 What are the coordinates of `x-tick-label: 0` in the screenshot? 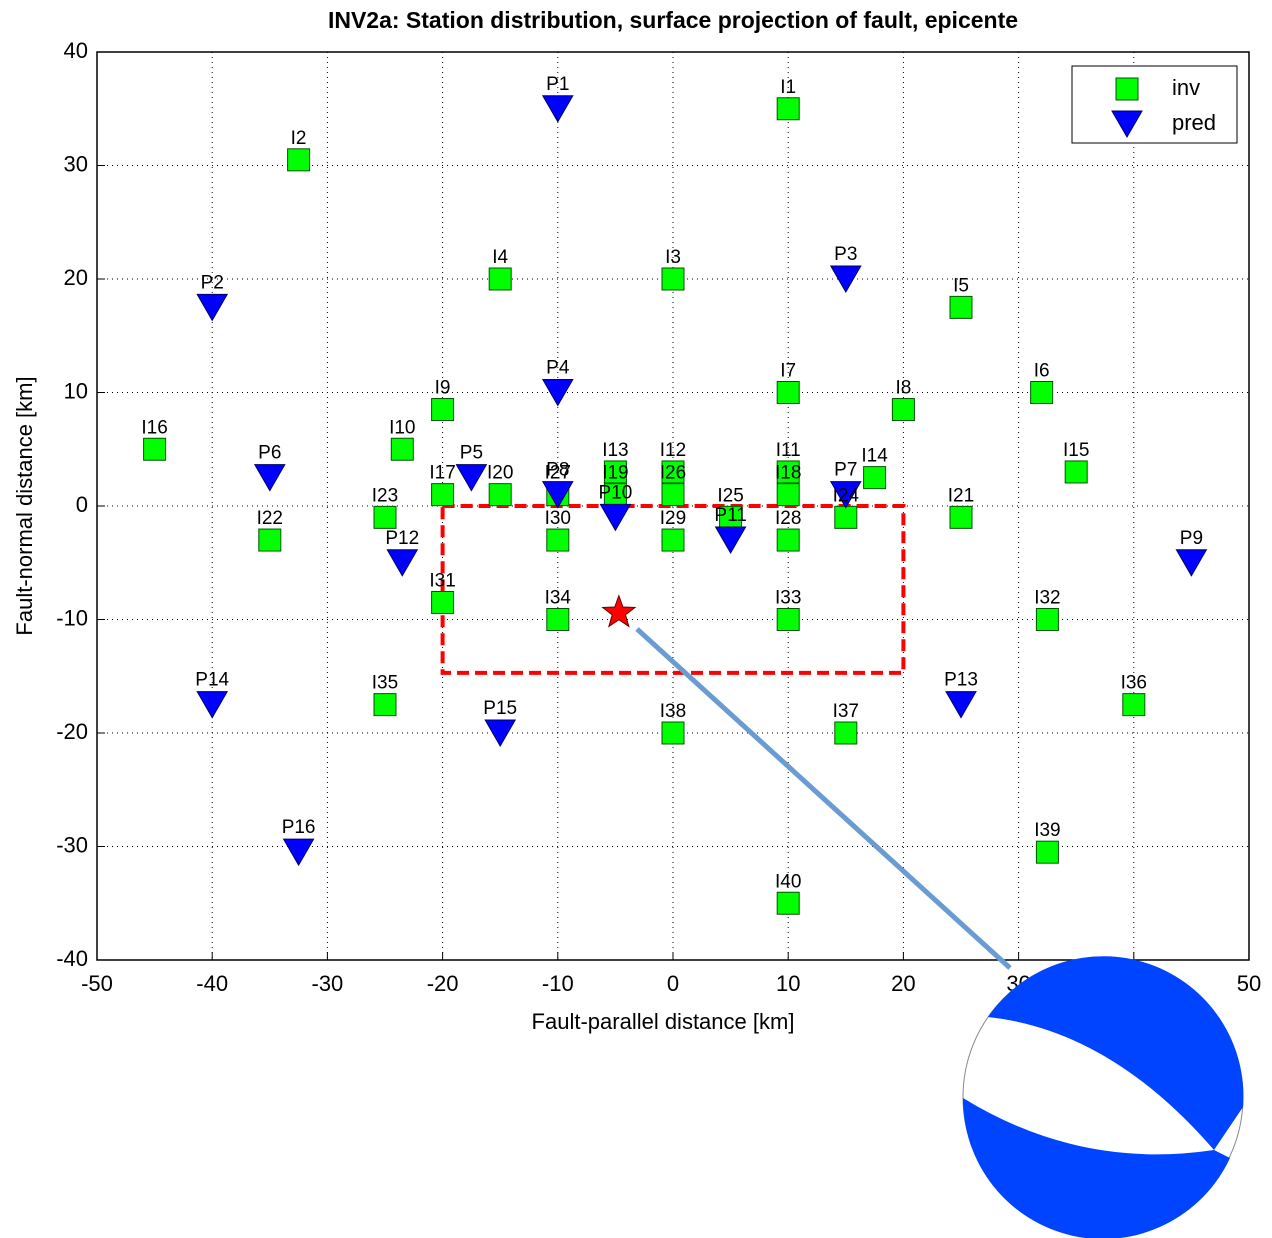 It's located at (673, 983).